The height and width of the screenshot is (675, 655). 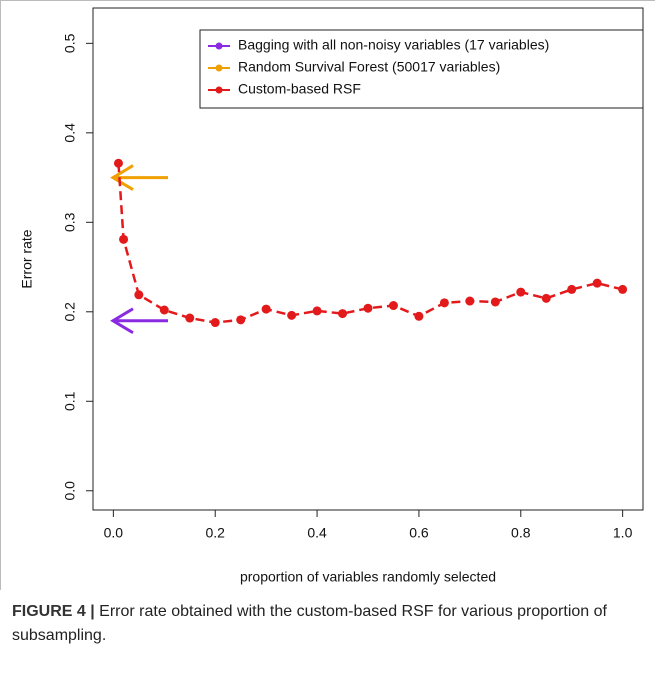 What do you see at coordinates (317, 533) in the screenshot?
I see `x-tick-label: 0.4` at bounding box center [317, 533].